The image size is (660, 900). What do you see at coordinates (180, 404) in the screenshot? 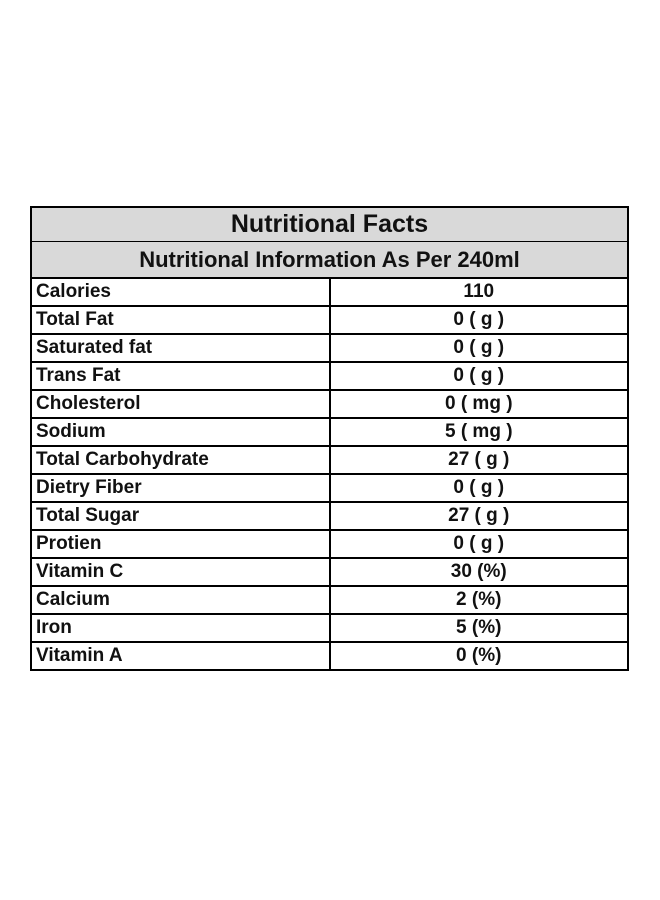
I see `nutrient-name: Cholesterol` at bounding box center [180, 404].